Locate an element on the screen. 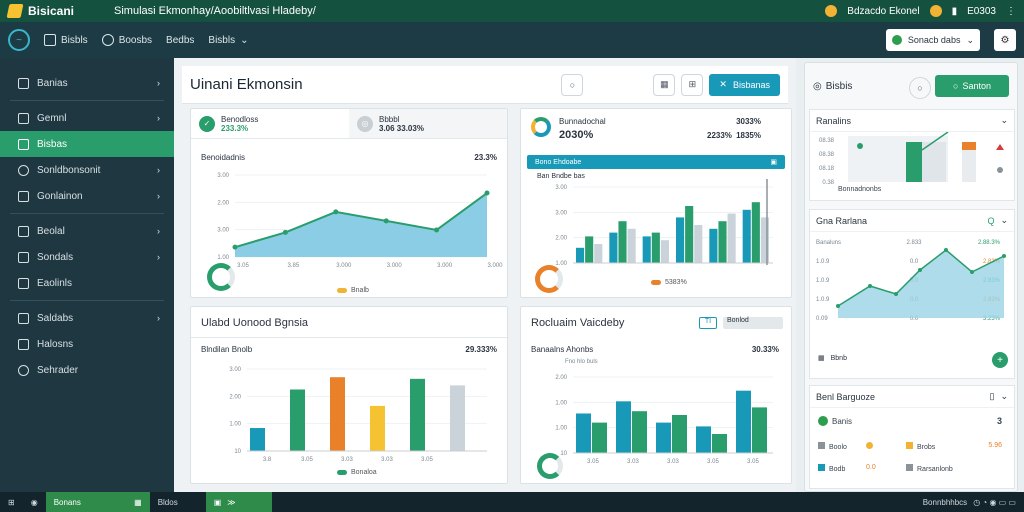  check-icon is located at coordinates (823, 421).